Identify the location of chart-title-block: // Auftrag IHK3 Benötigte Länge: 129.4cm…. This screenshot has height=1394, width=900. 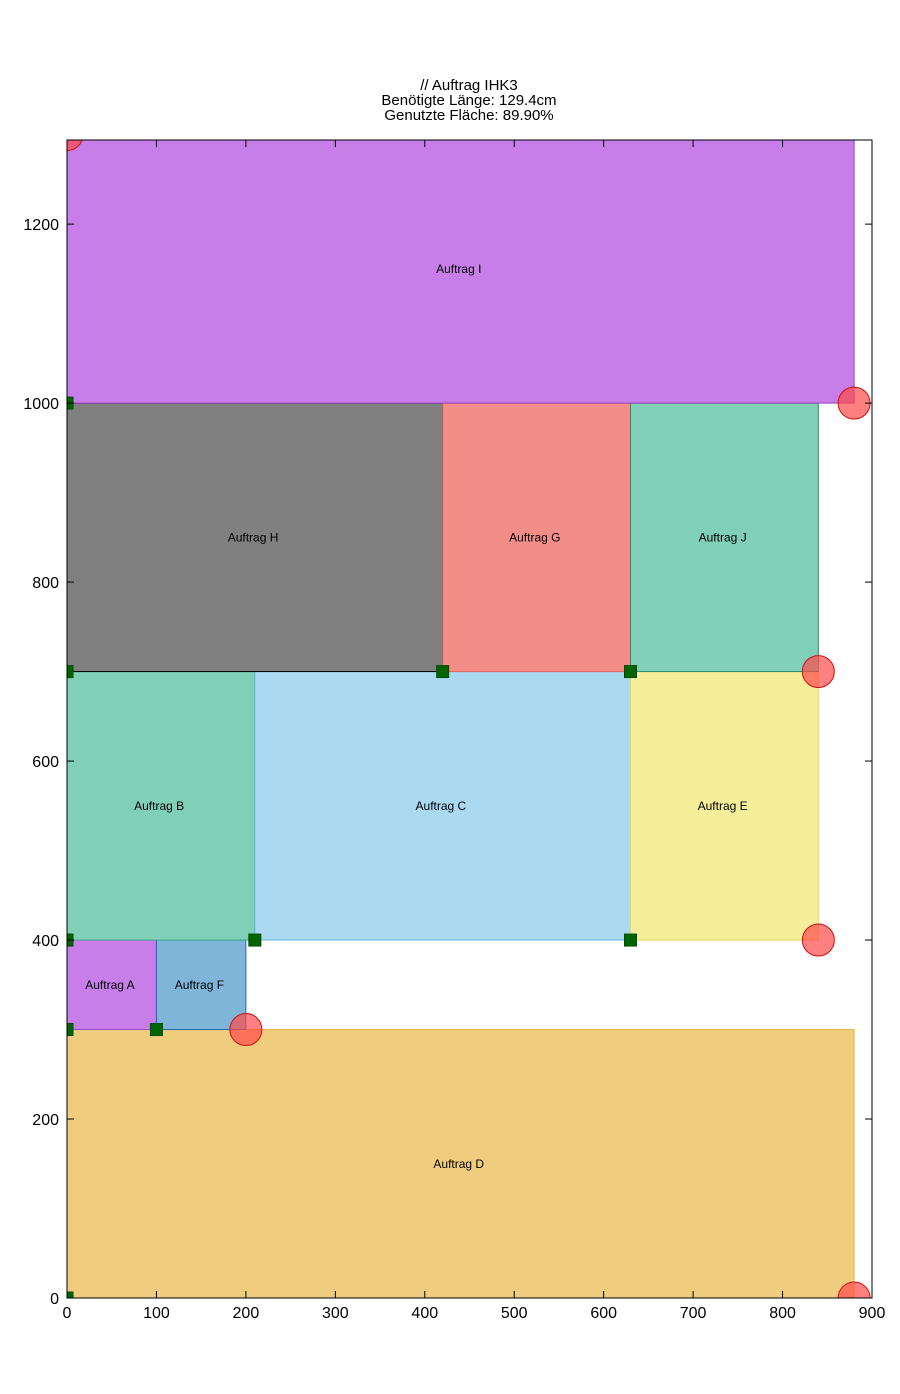
(450, 100).